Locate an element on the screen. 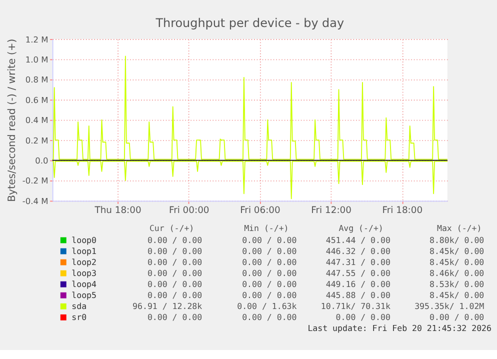  text: Cur (-/+) is located at coordinates (171, 228).